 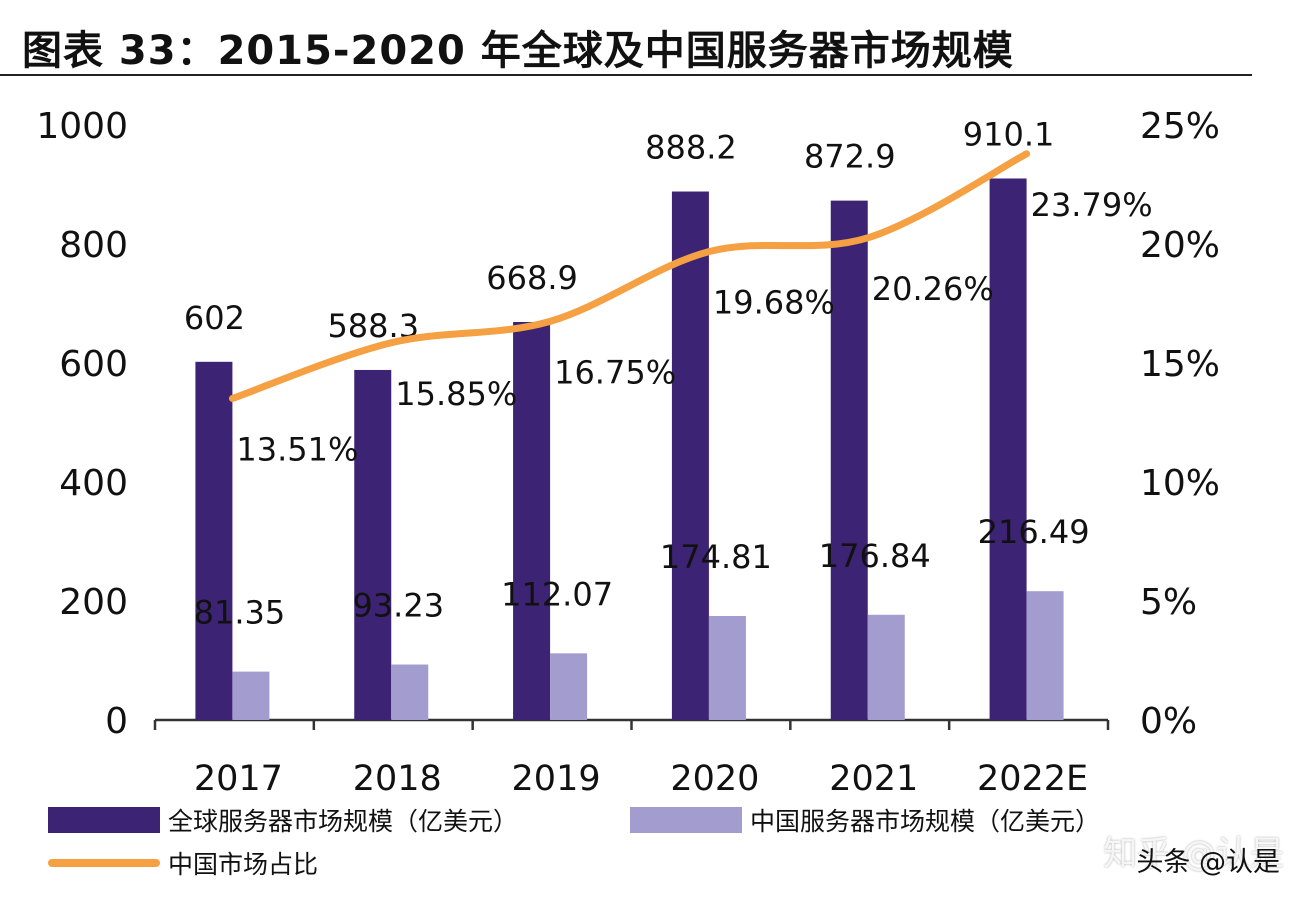 I want to click on y-right-tick-label: 0%, so click(x=1168, y=721).